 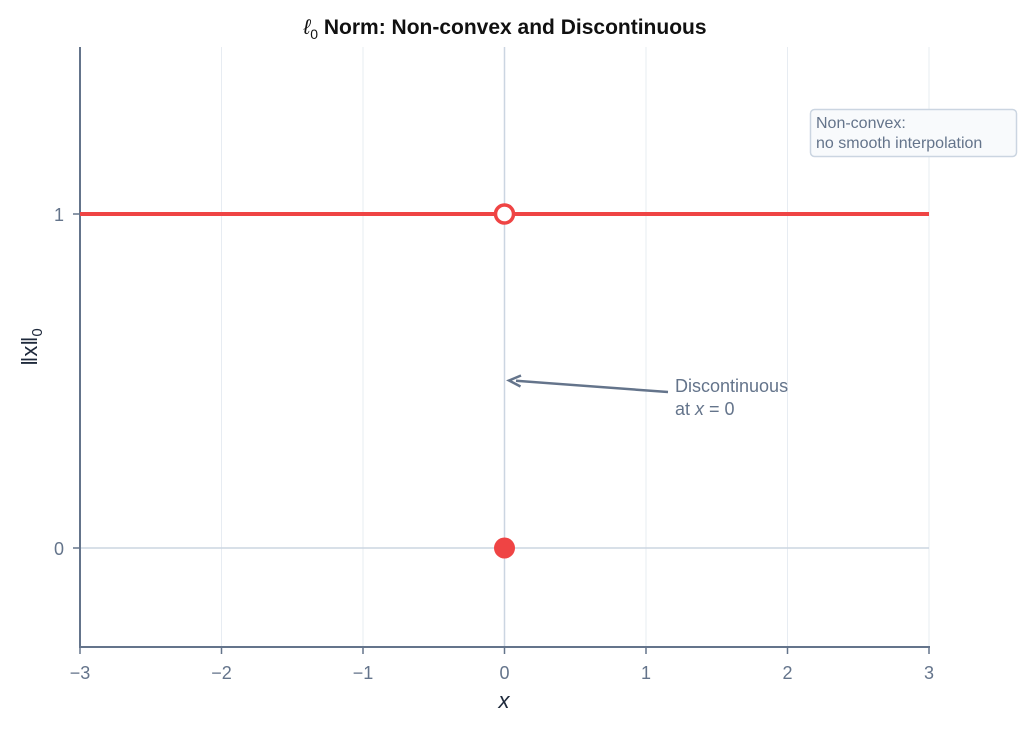 I want to click on x-tick-label: −3, so click(x=80, y=673).